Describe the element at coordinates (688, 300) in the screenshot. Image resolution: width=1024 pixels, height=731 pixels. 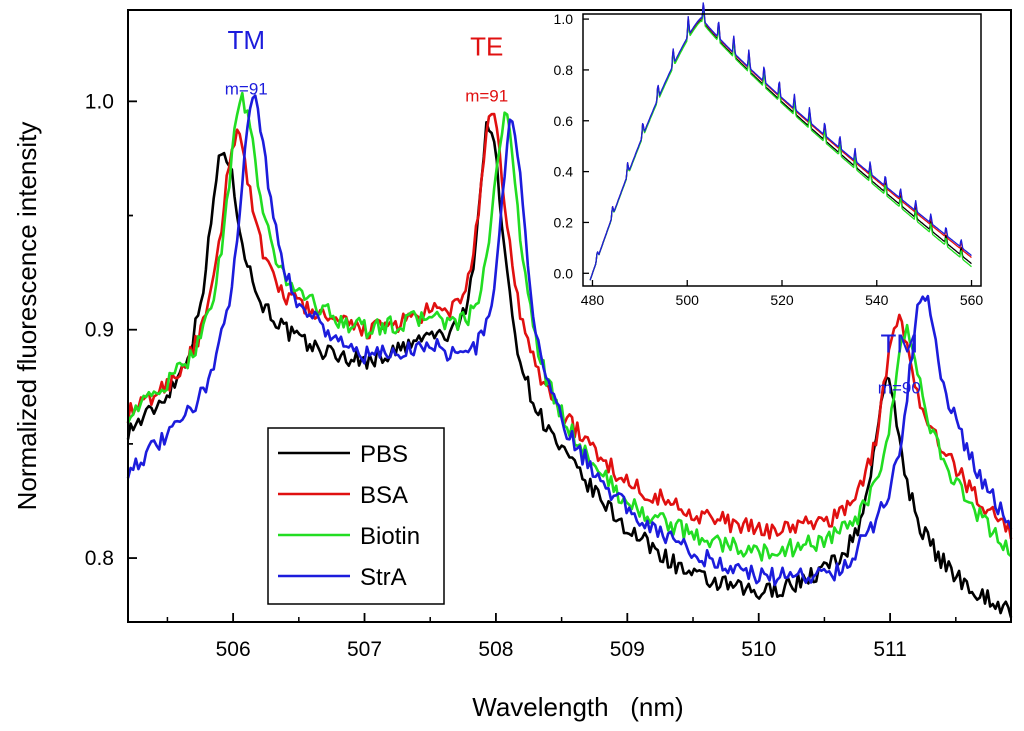
I see `inset-x-tick-label: 500` at that location.